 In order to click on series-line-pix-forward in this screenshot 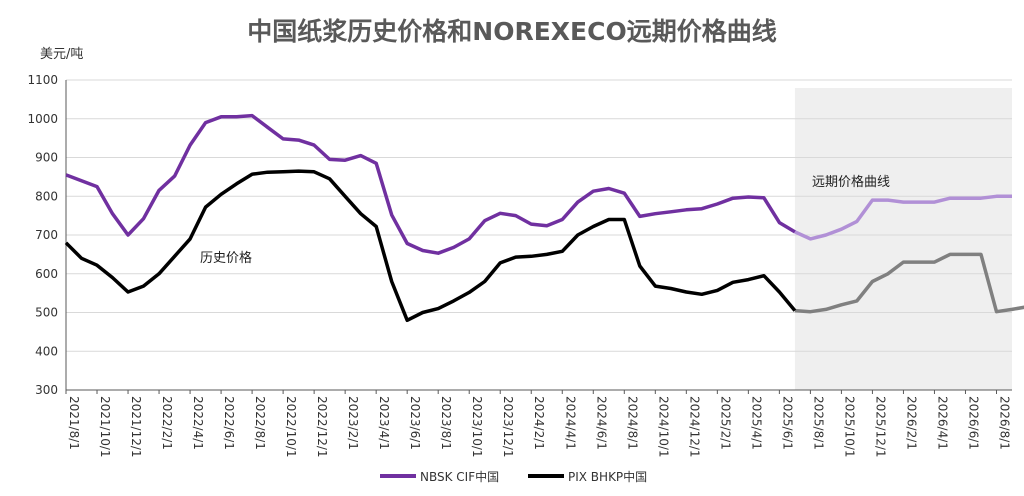, I will do `click(909, 283)`.